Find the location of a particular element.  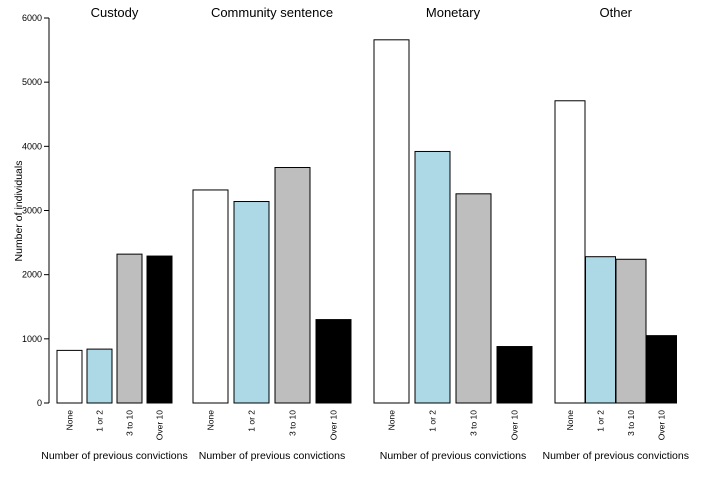

y-tick-label: 1000 is located at coordinates (32, 339).